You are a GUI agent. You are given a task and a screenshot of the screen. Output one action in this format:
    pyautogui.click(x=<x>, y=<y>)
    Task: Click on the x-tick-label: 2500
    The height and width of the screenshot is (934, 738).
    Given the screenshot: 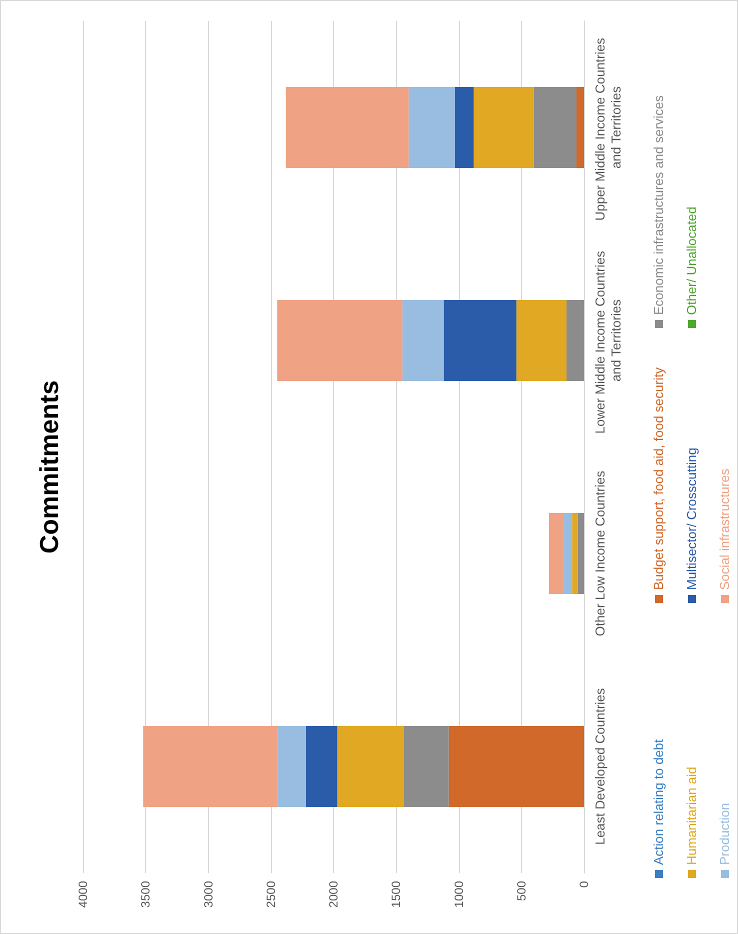 What is the action you would take?
    pyautogui.click(x=271, y=894)
    